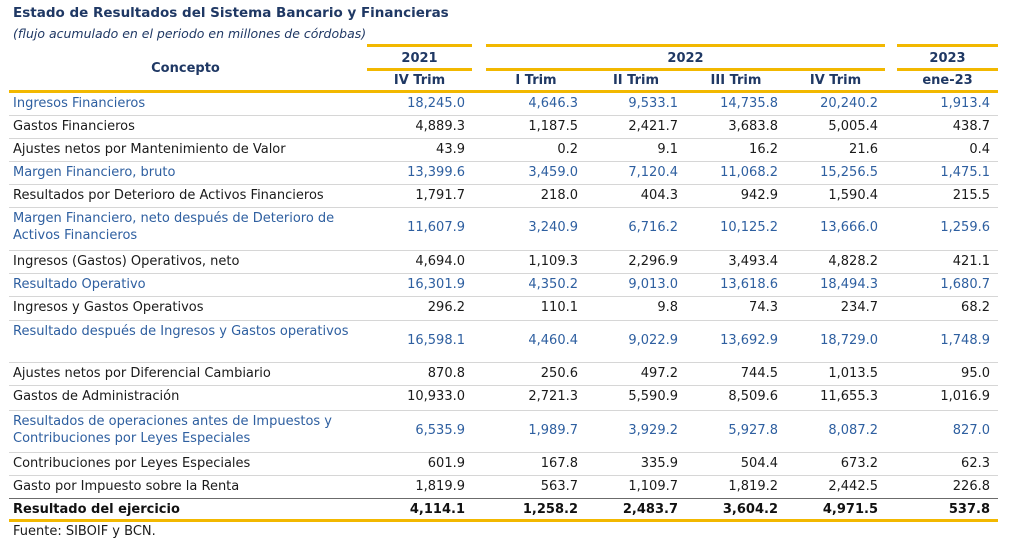 This screenshot has width=1034, height=549. Describe the element at coordinates (859, 463) in the screenshot. I see `row-value: 673.2` at that location.